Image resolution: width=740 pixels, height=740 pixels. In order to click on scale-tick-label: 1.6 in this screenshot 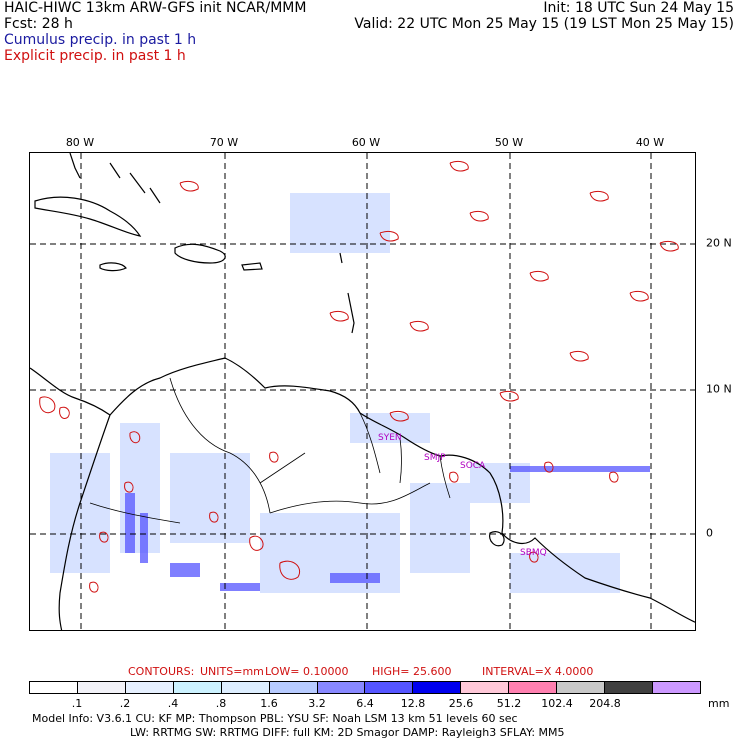, I will do `click(269, 703)`.